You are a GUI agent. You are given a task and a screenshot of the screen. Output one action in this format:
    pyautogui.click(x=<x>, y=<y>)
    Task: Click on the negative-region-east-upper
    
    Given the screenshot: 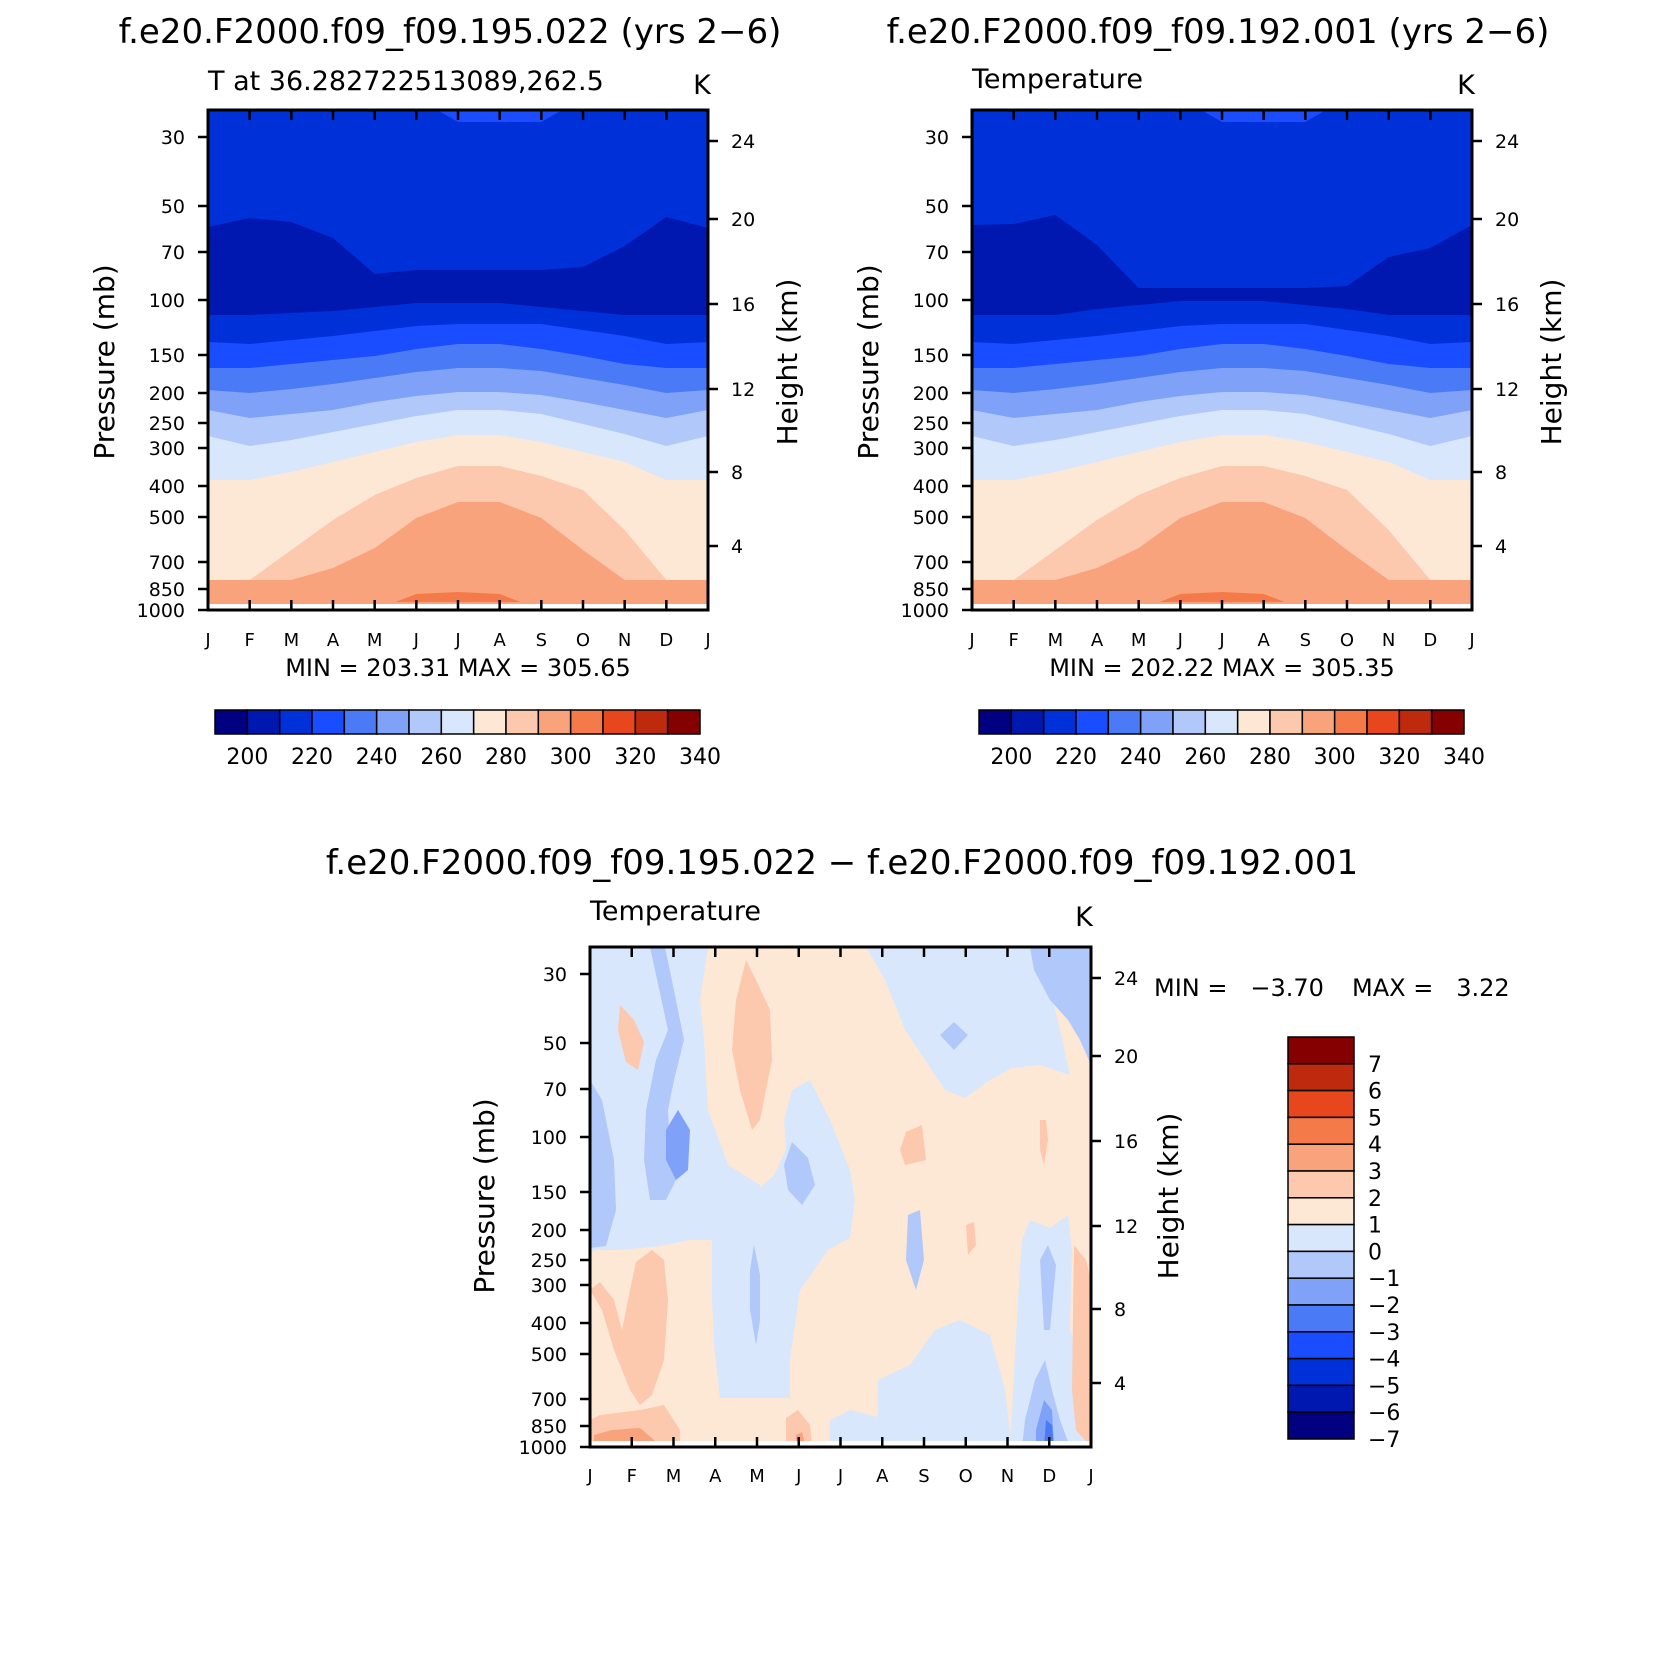 What is the action you would take?
    pyautogui.click(x=968, y=1022)
    